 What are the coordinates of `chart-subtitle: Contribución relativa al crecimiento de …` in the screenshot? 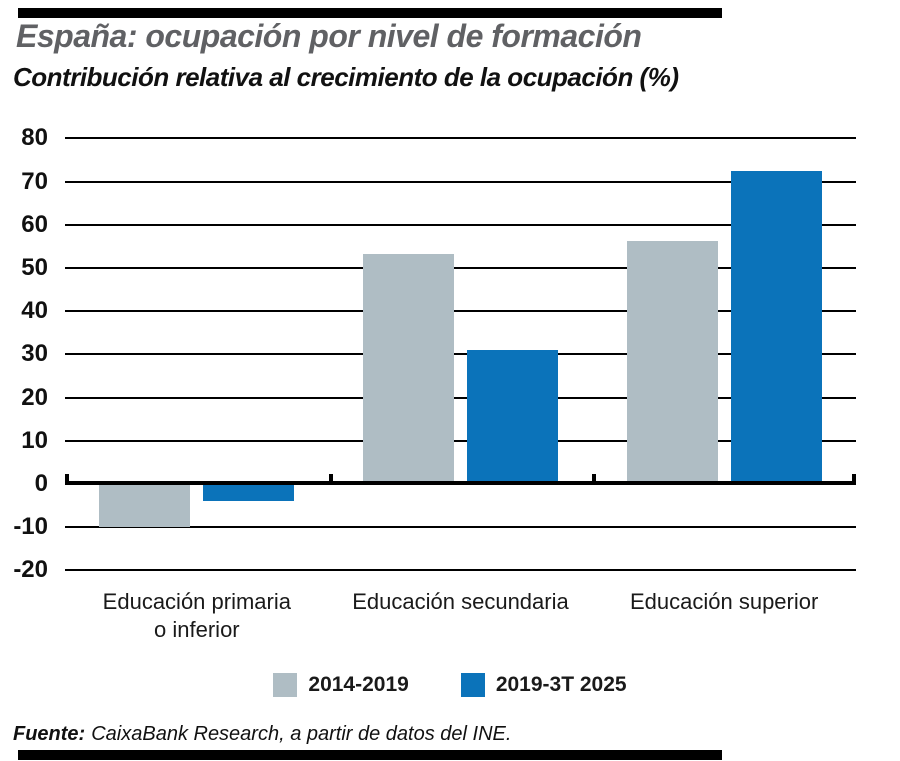 It's located at (346, 77).